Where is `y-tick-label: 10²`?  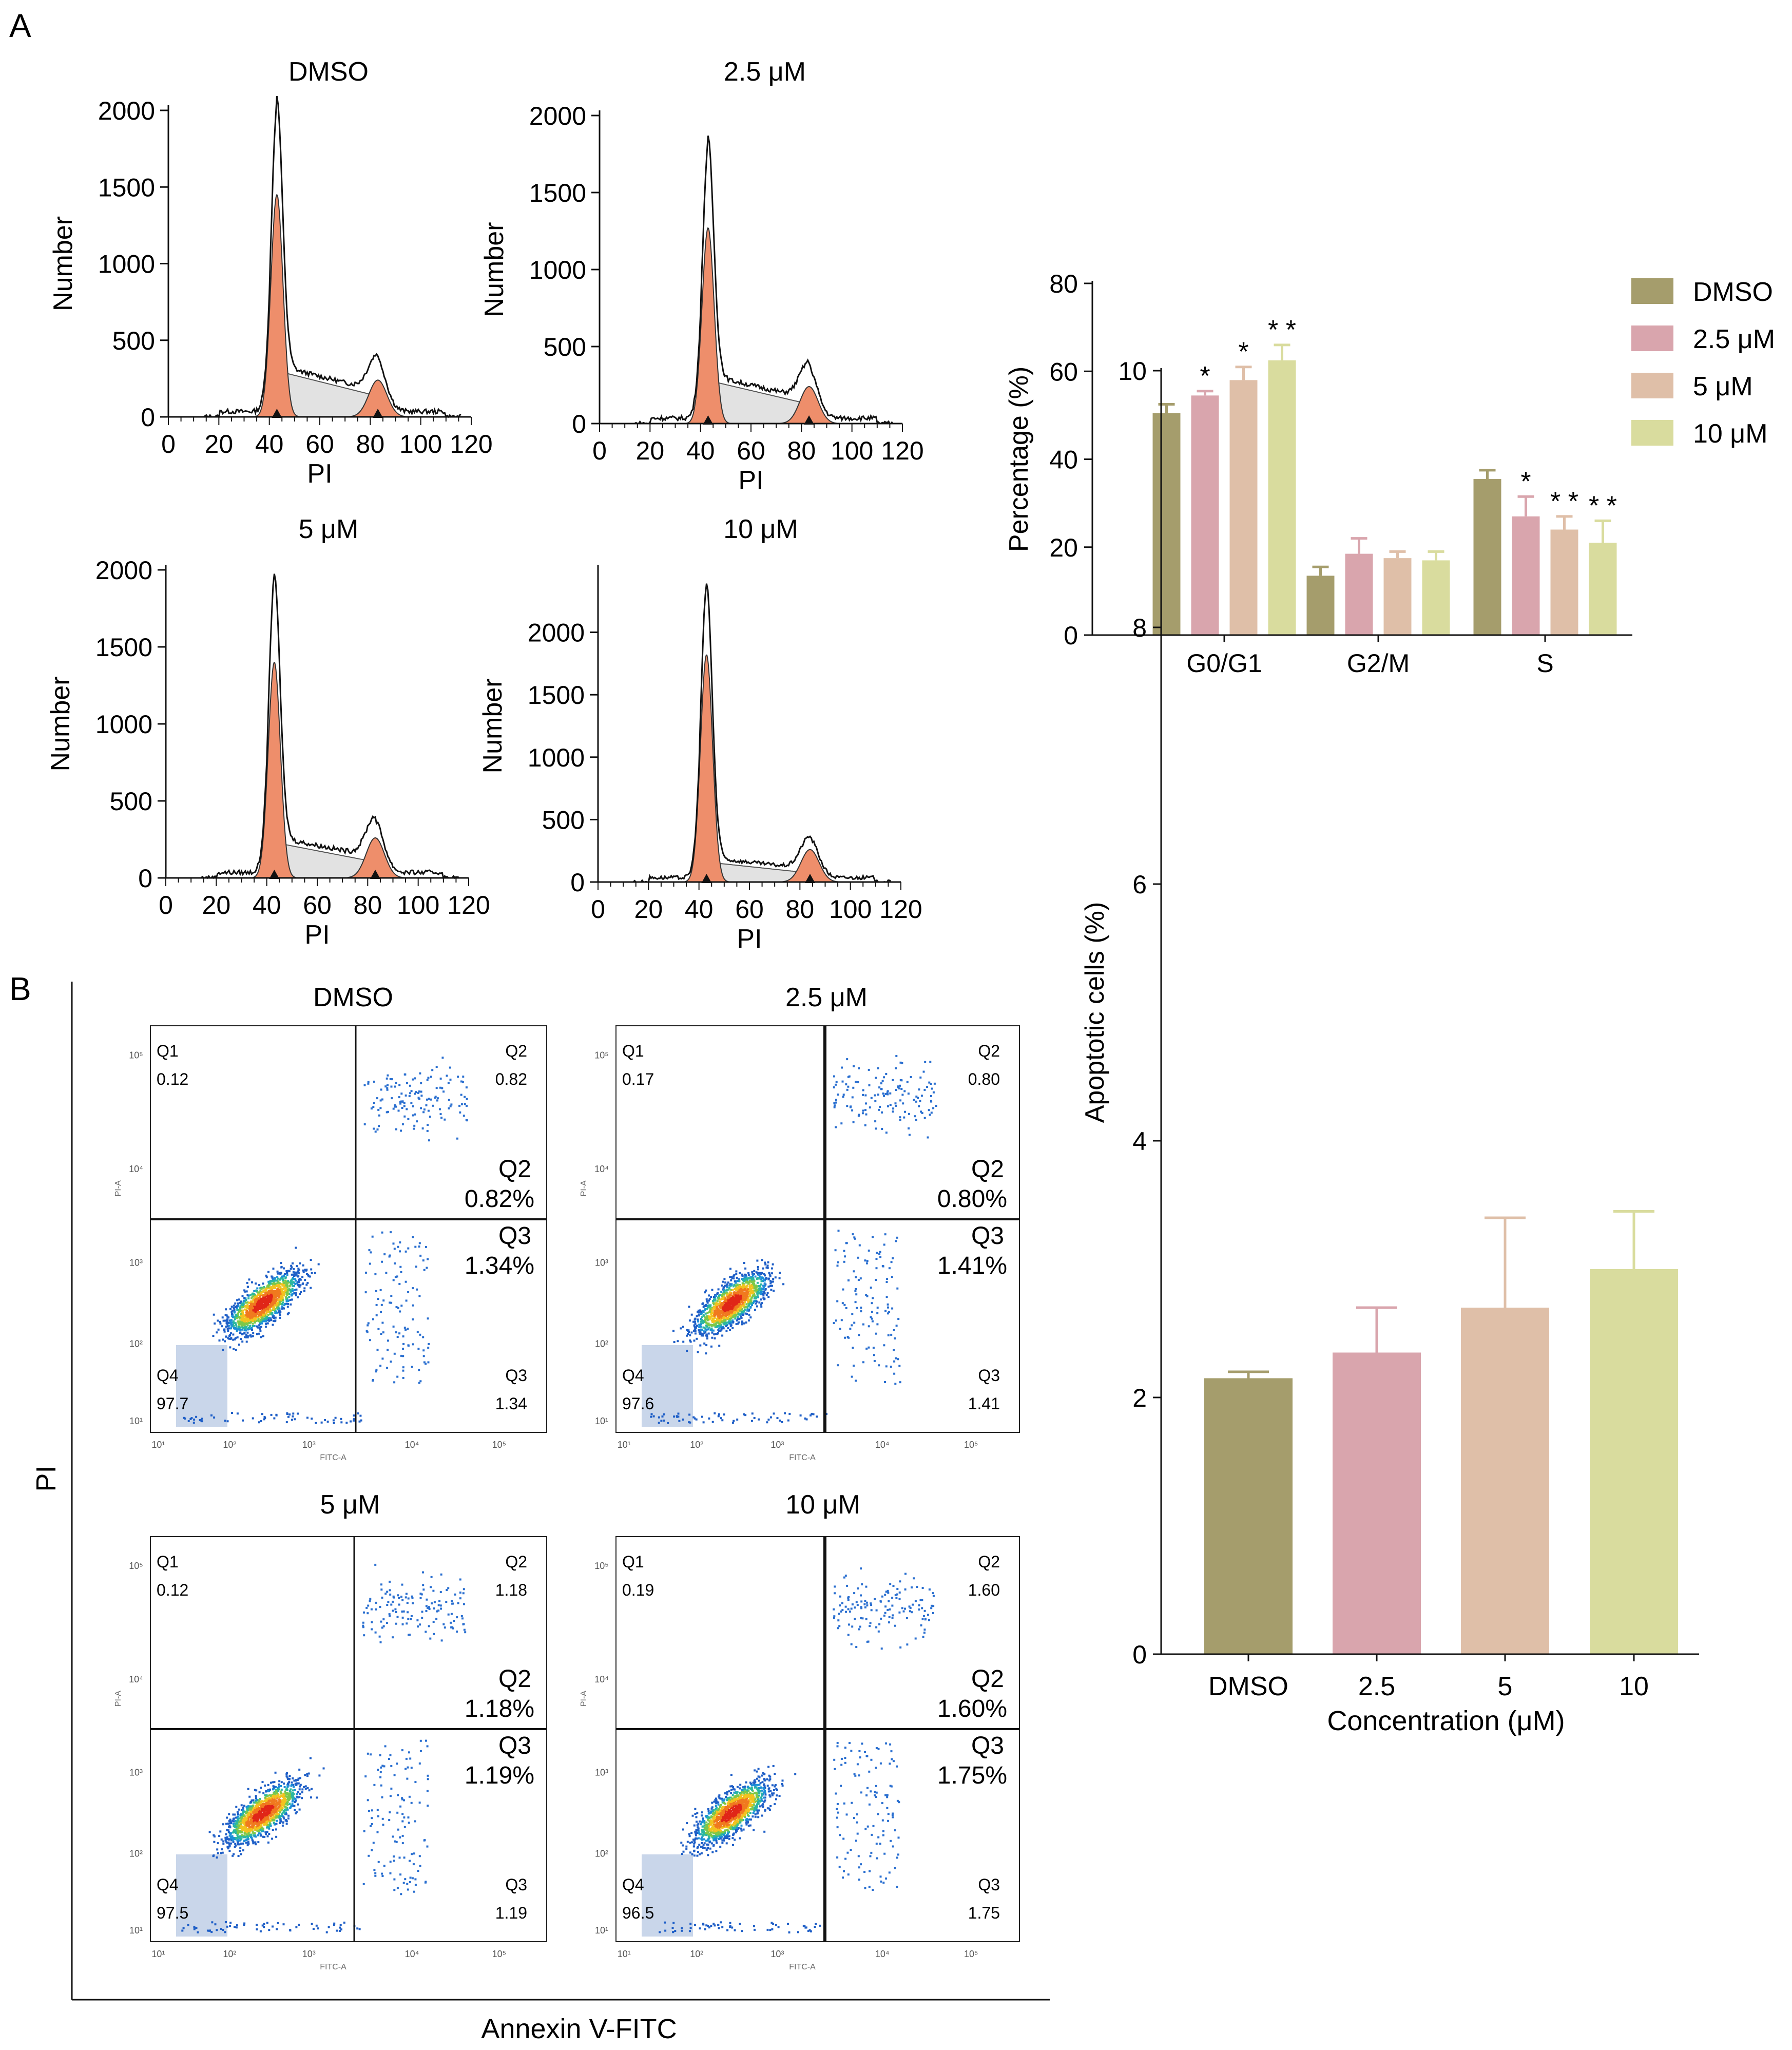 y-tick-label: 10² is located at coordinates (136, 1344).